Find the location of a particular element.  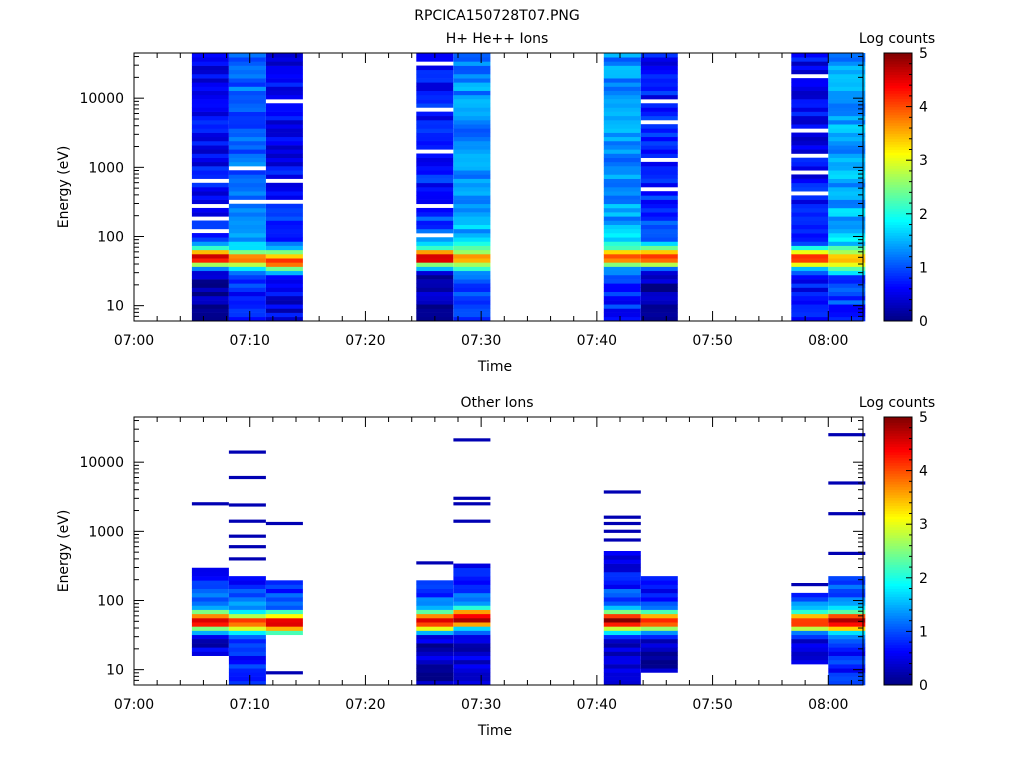

y-axis-label-h-he: Energy (eV) is located at coordinates (64, 187).